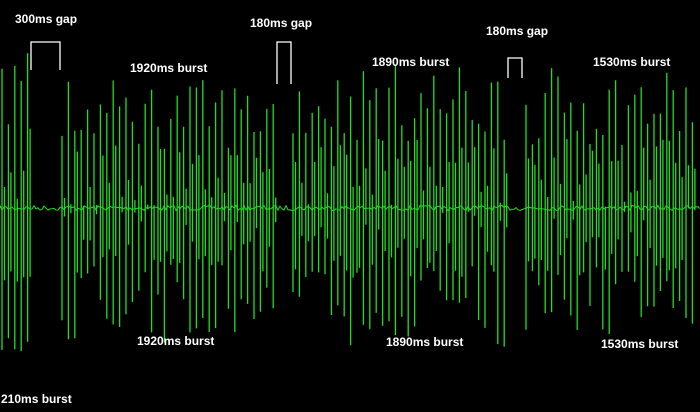 The width and height of the screenshot is (700, 412). Describe the element at coordinates (46, 19) in the screenshot. I see `annotation: 300ms gap` at that location.